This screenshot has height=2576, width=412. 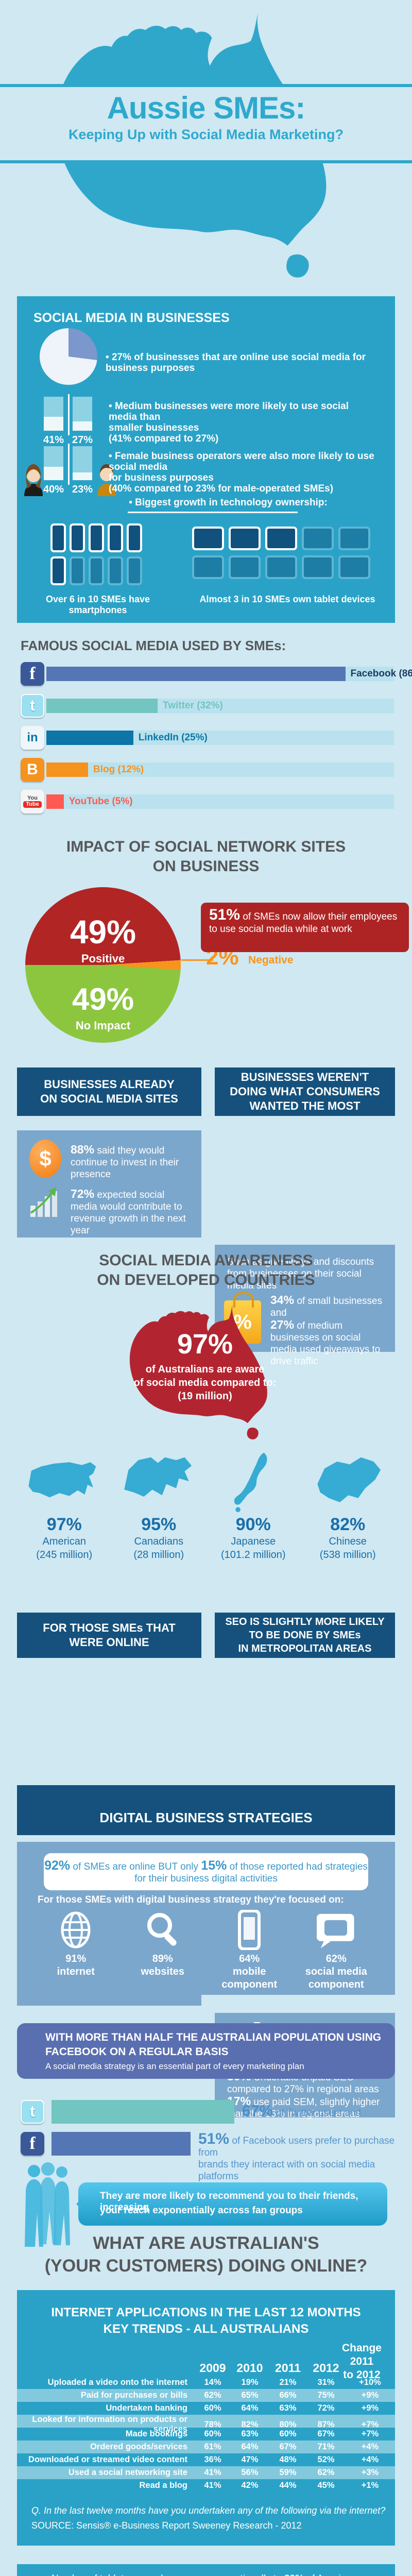 I want to click on chat-bubble-icon, so click(x=335, y=1930).